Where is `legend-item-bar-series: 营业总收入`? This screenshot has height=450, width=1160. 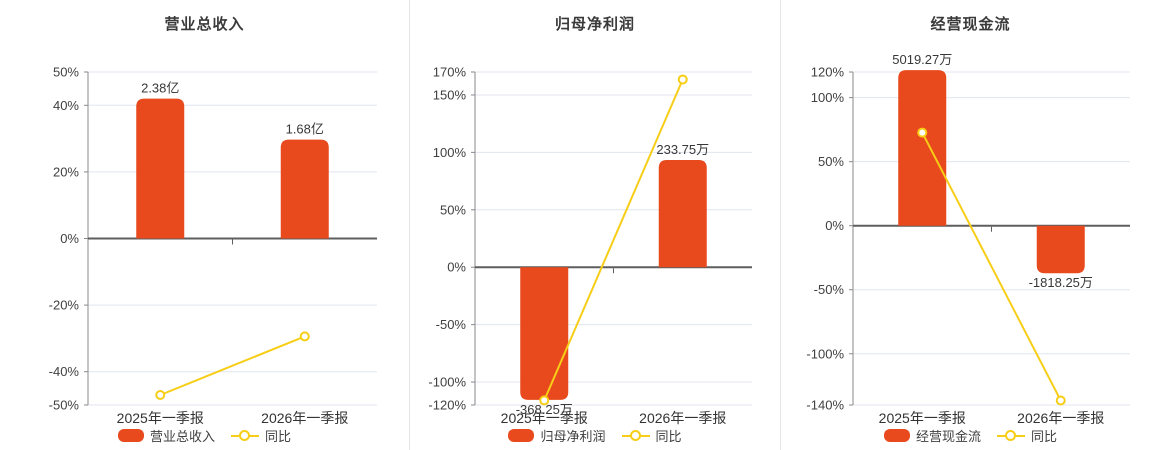 legend-item-bar-series: 营业总收入 is located at coordinates (166, 435).